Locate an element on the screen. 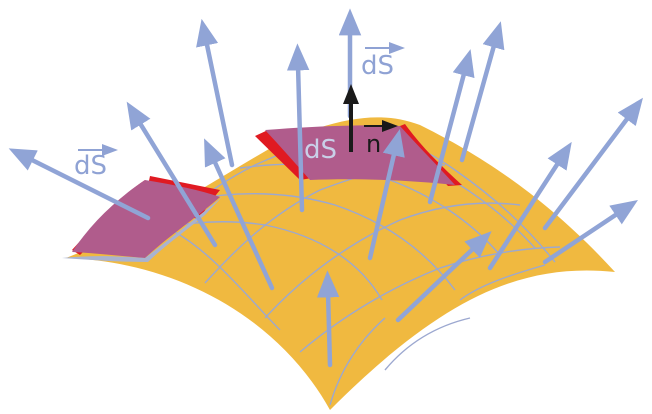 Image resolution: width=652 pixels, height=414 pixels. top-patch-edge is located at coordinates (283, 155).